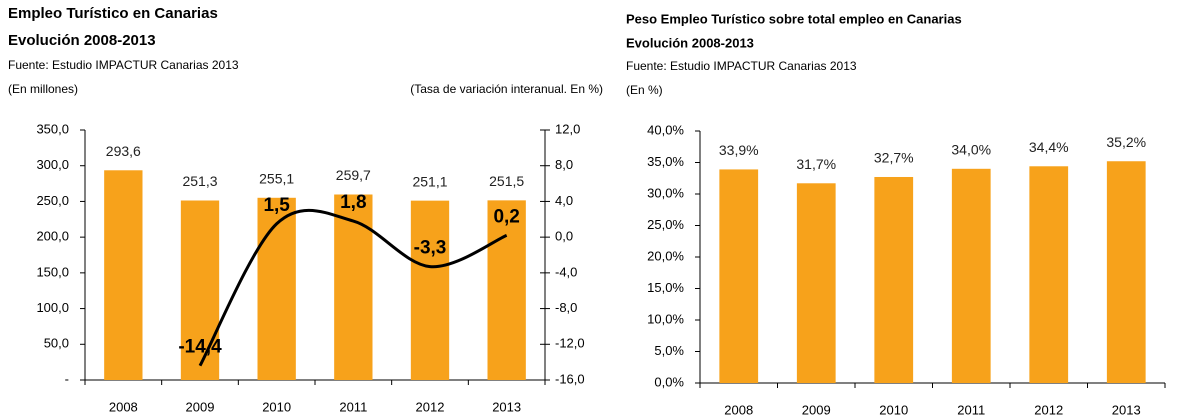  I want to click on chart-title: Empleo Turístico en Canarias, so click(113, 13).